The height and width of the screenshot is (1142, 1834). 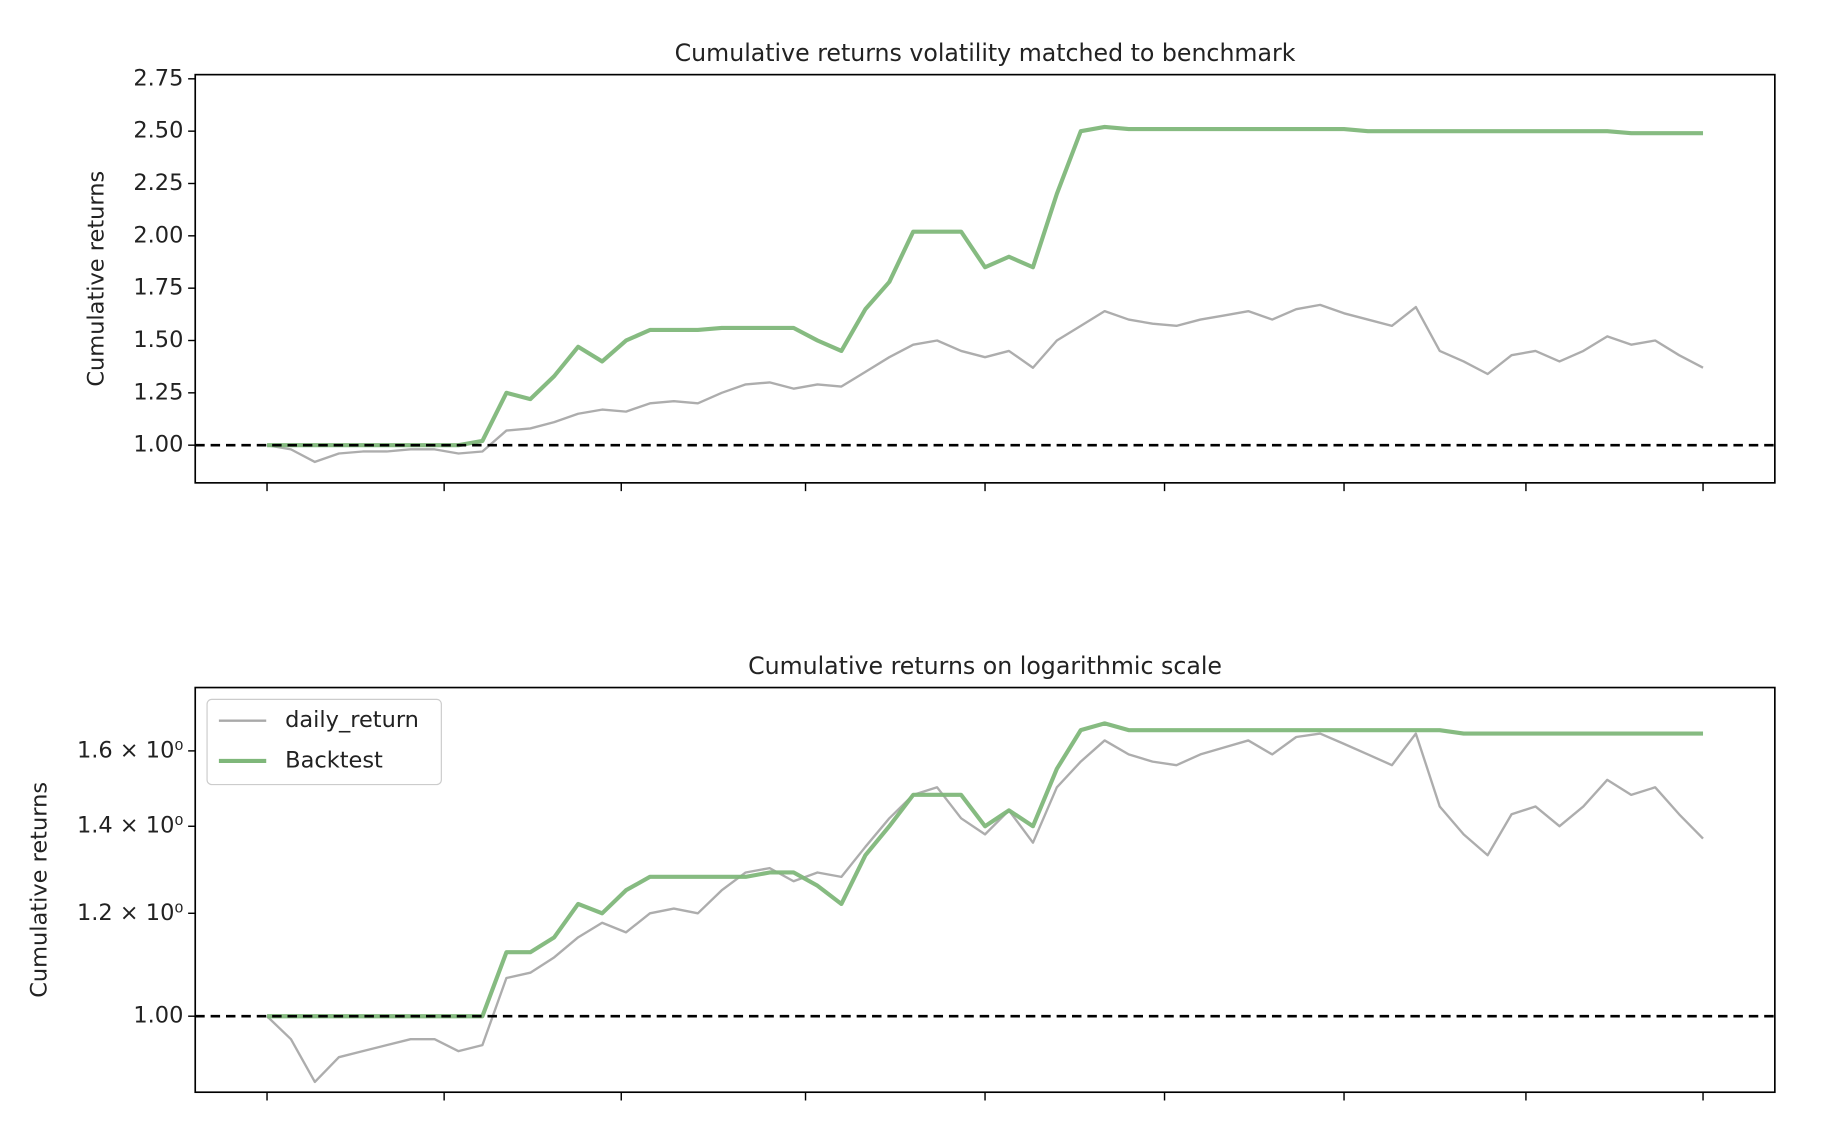 I want to click on y-tick-label: 1.50, so click(x=158, y=340).